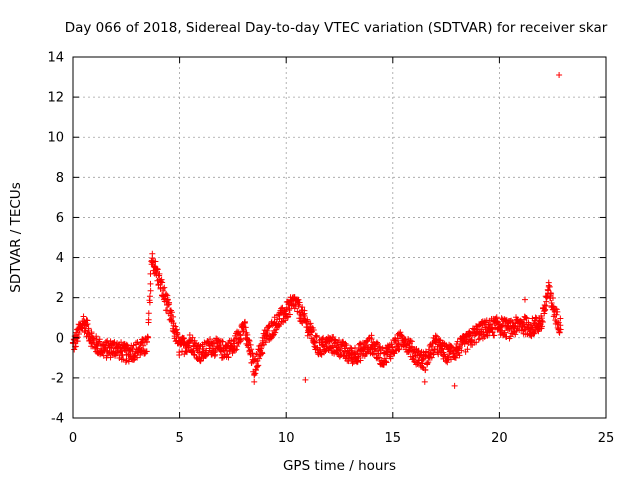 This screenshot has width=640, height=480. What do you see at coordinates (286, 438) in the screenshot?
I see `x-tick-label: 10` at bounding box center [286, 438].